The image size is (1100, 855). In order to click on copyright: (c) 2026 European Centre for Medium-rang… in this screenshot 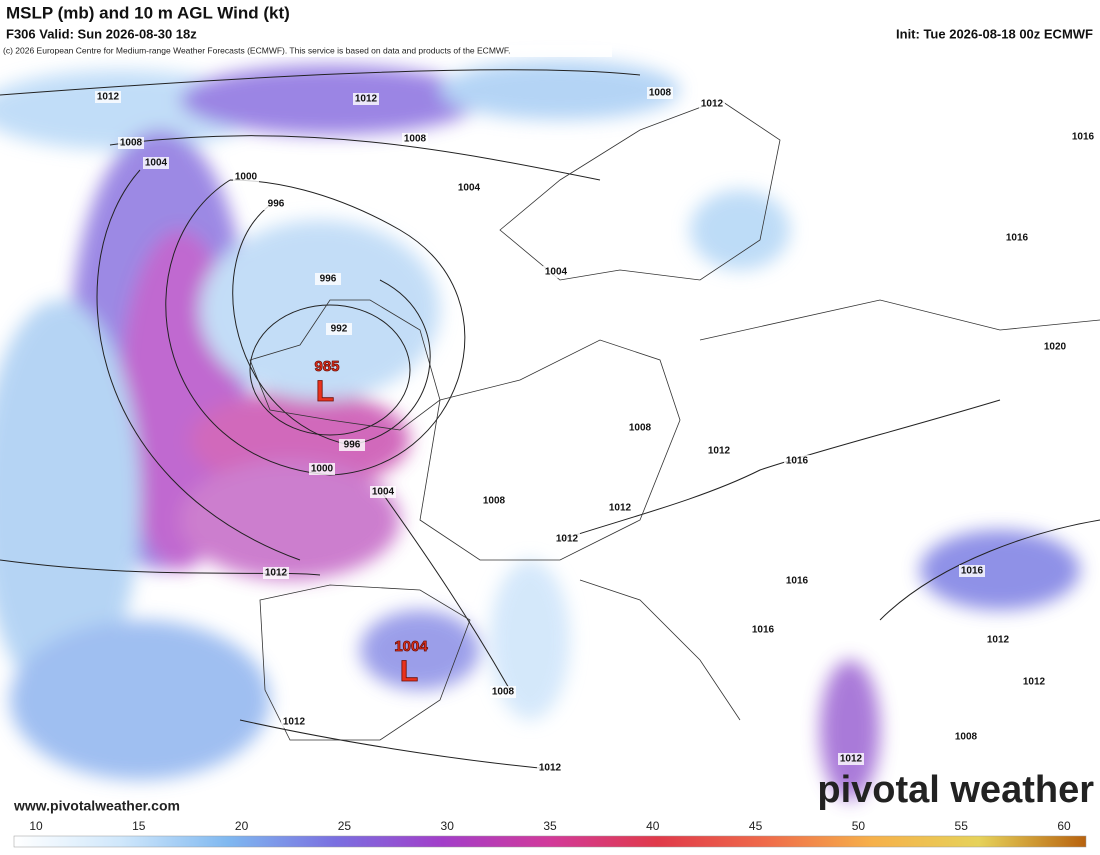, I will do `click(257, 50)`.